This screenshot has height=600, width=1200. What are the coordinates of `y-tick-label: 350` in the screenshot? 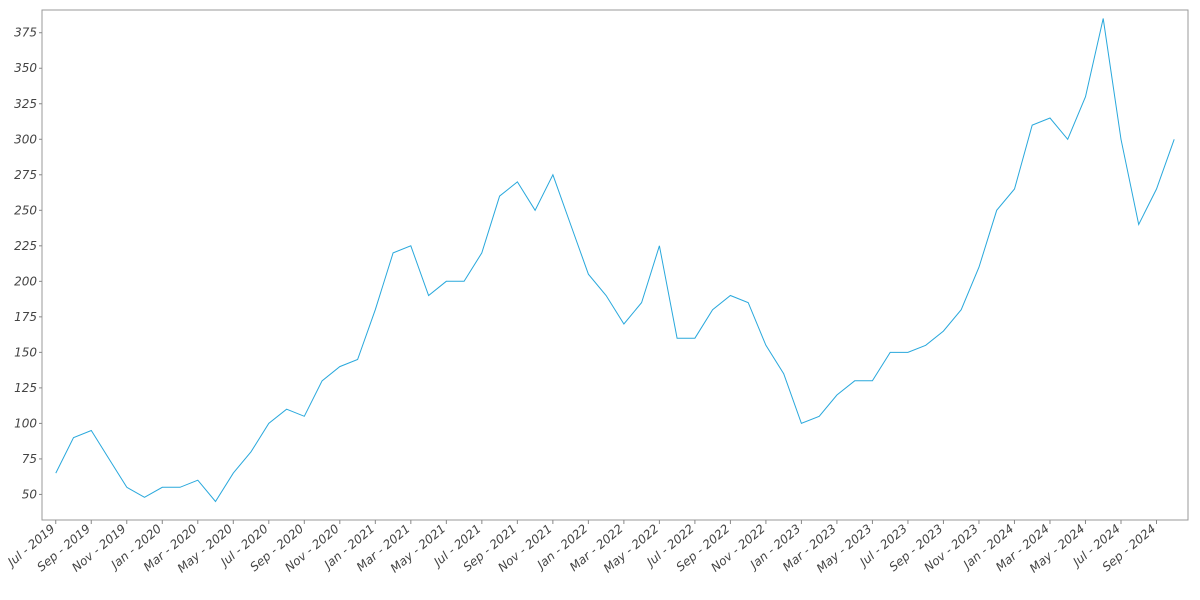 It's located at (25, 68).